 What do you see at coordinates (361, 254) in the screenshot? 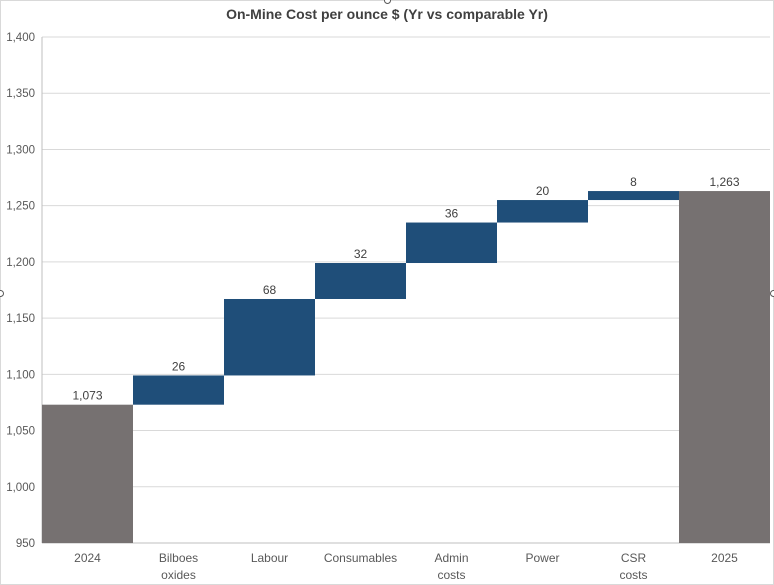
I see `data-label: 32` at bounding box center [361, 254].